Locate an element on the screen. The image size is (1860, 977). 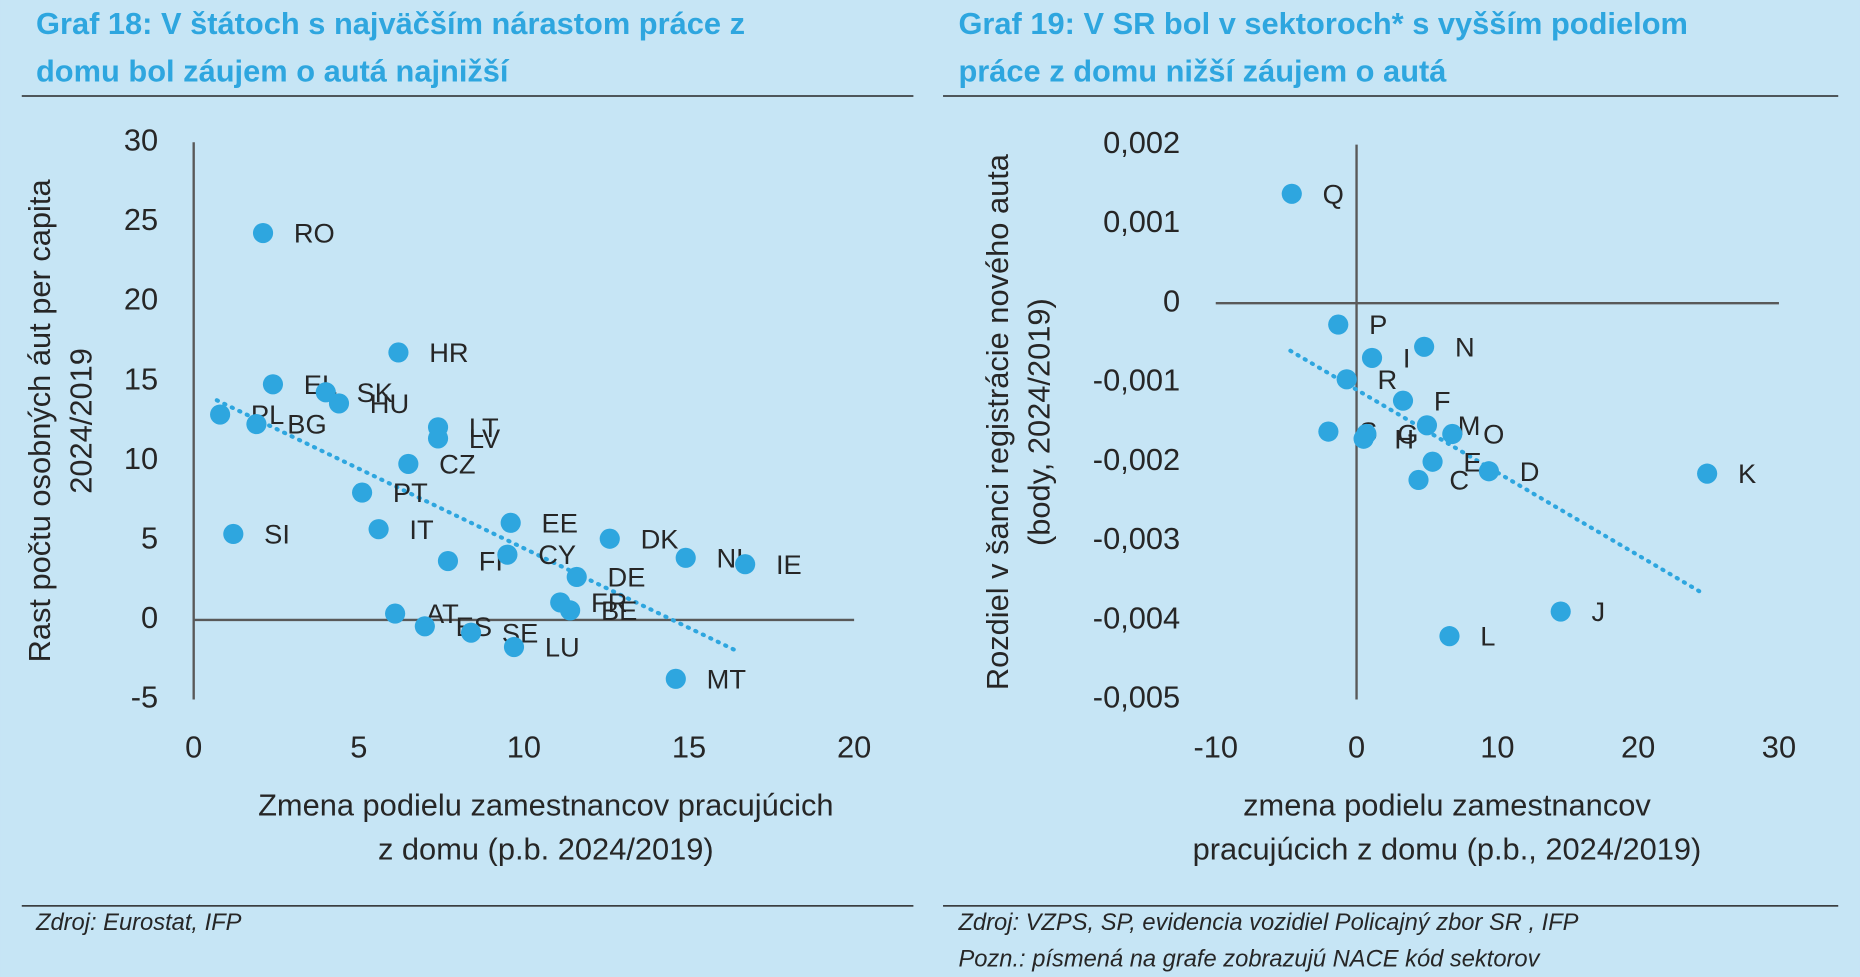
x-tick-label: 30 is located at coordinates (1779, 746).